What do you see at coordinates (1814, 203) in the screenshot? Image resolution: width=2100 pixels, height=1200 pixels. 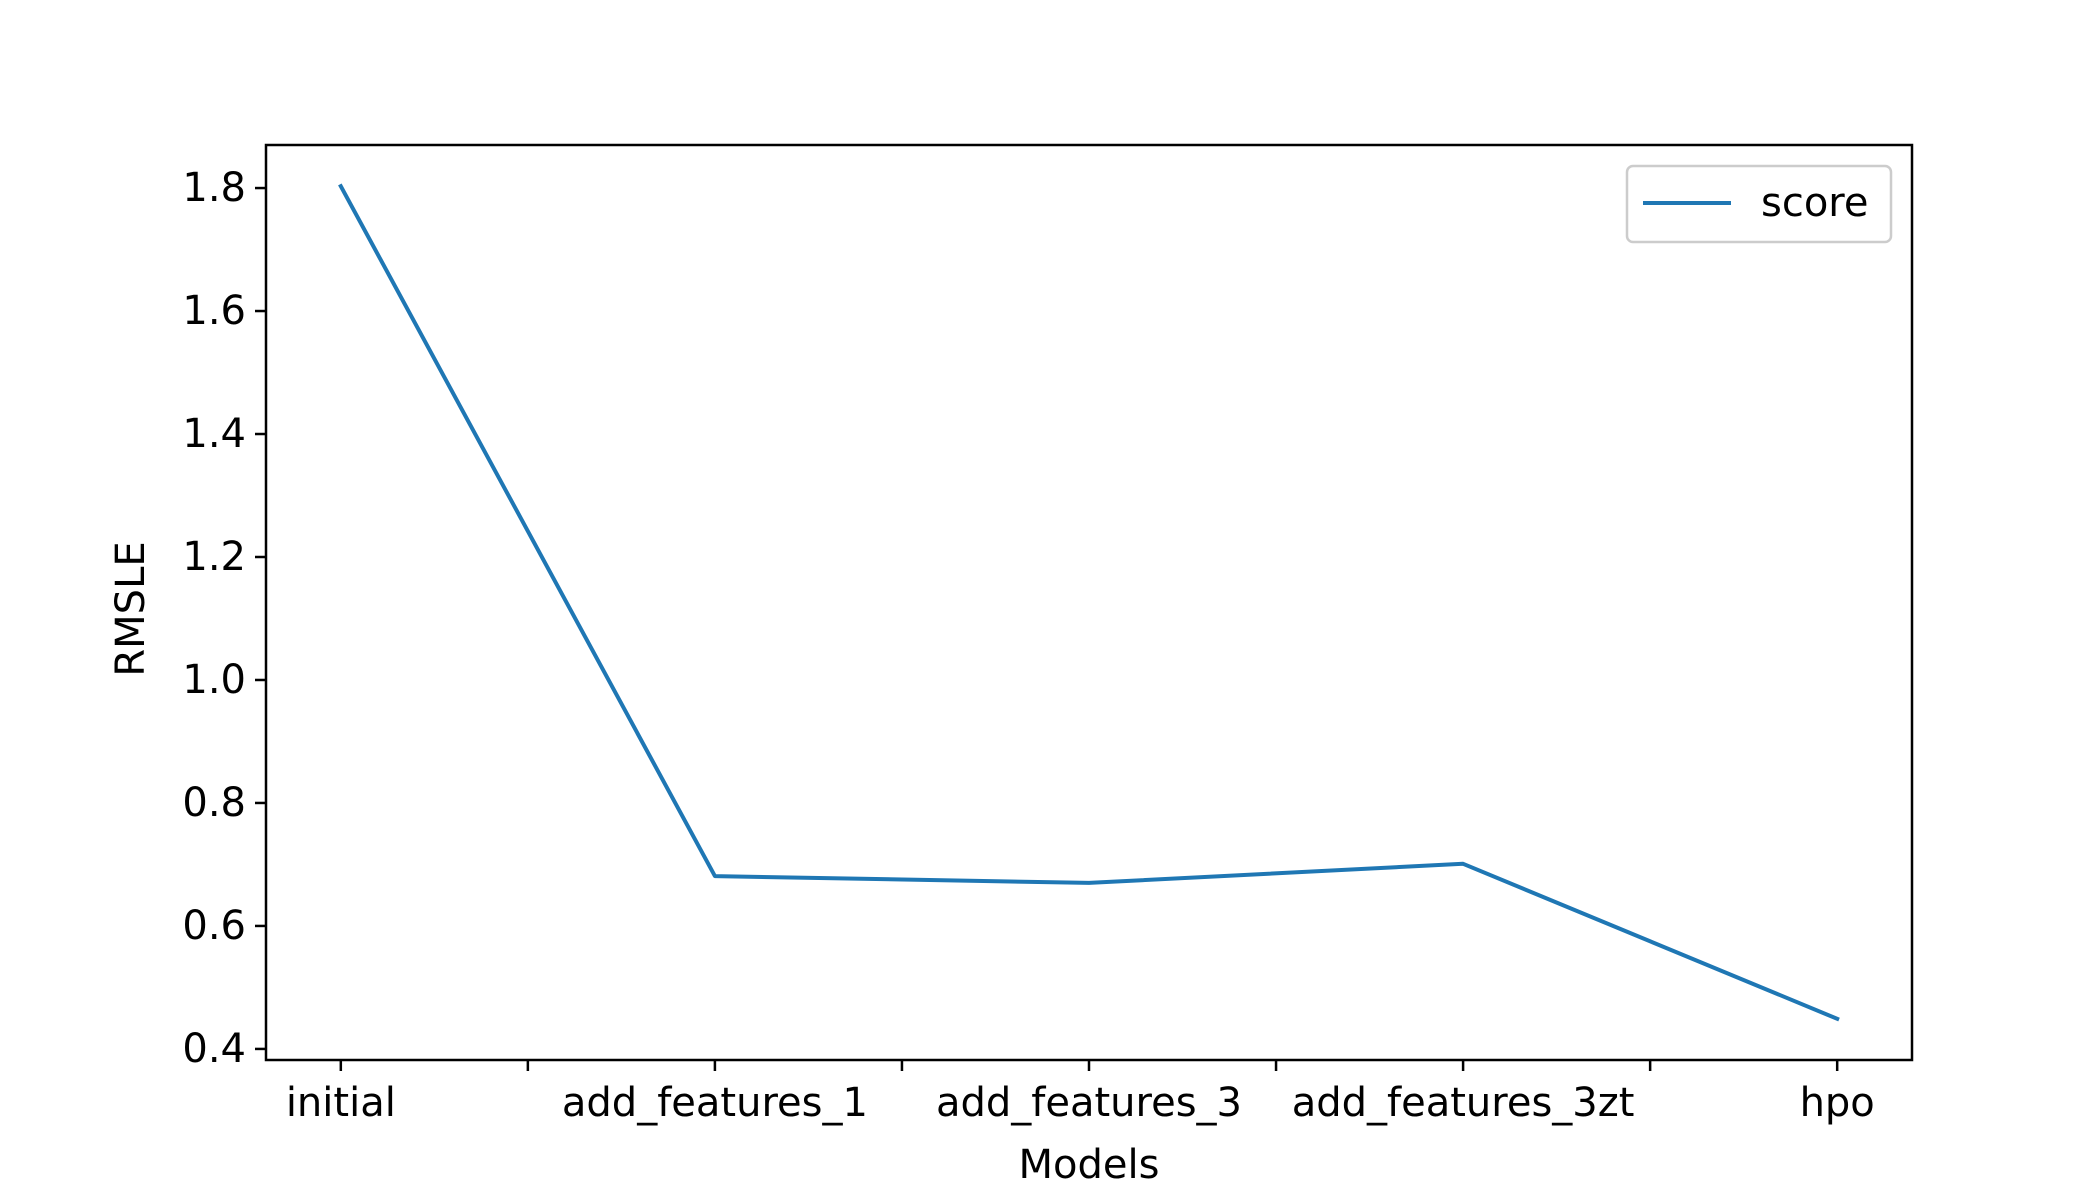 I see `legend-label-score: score` at bounding box center [1814, 203].